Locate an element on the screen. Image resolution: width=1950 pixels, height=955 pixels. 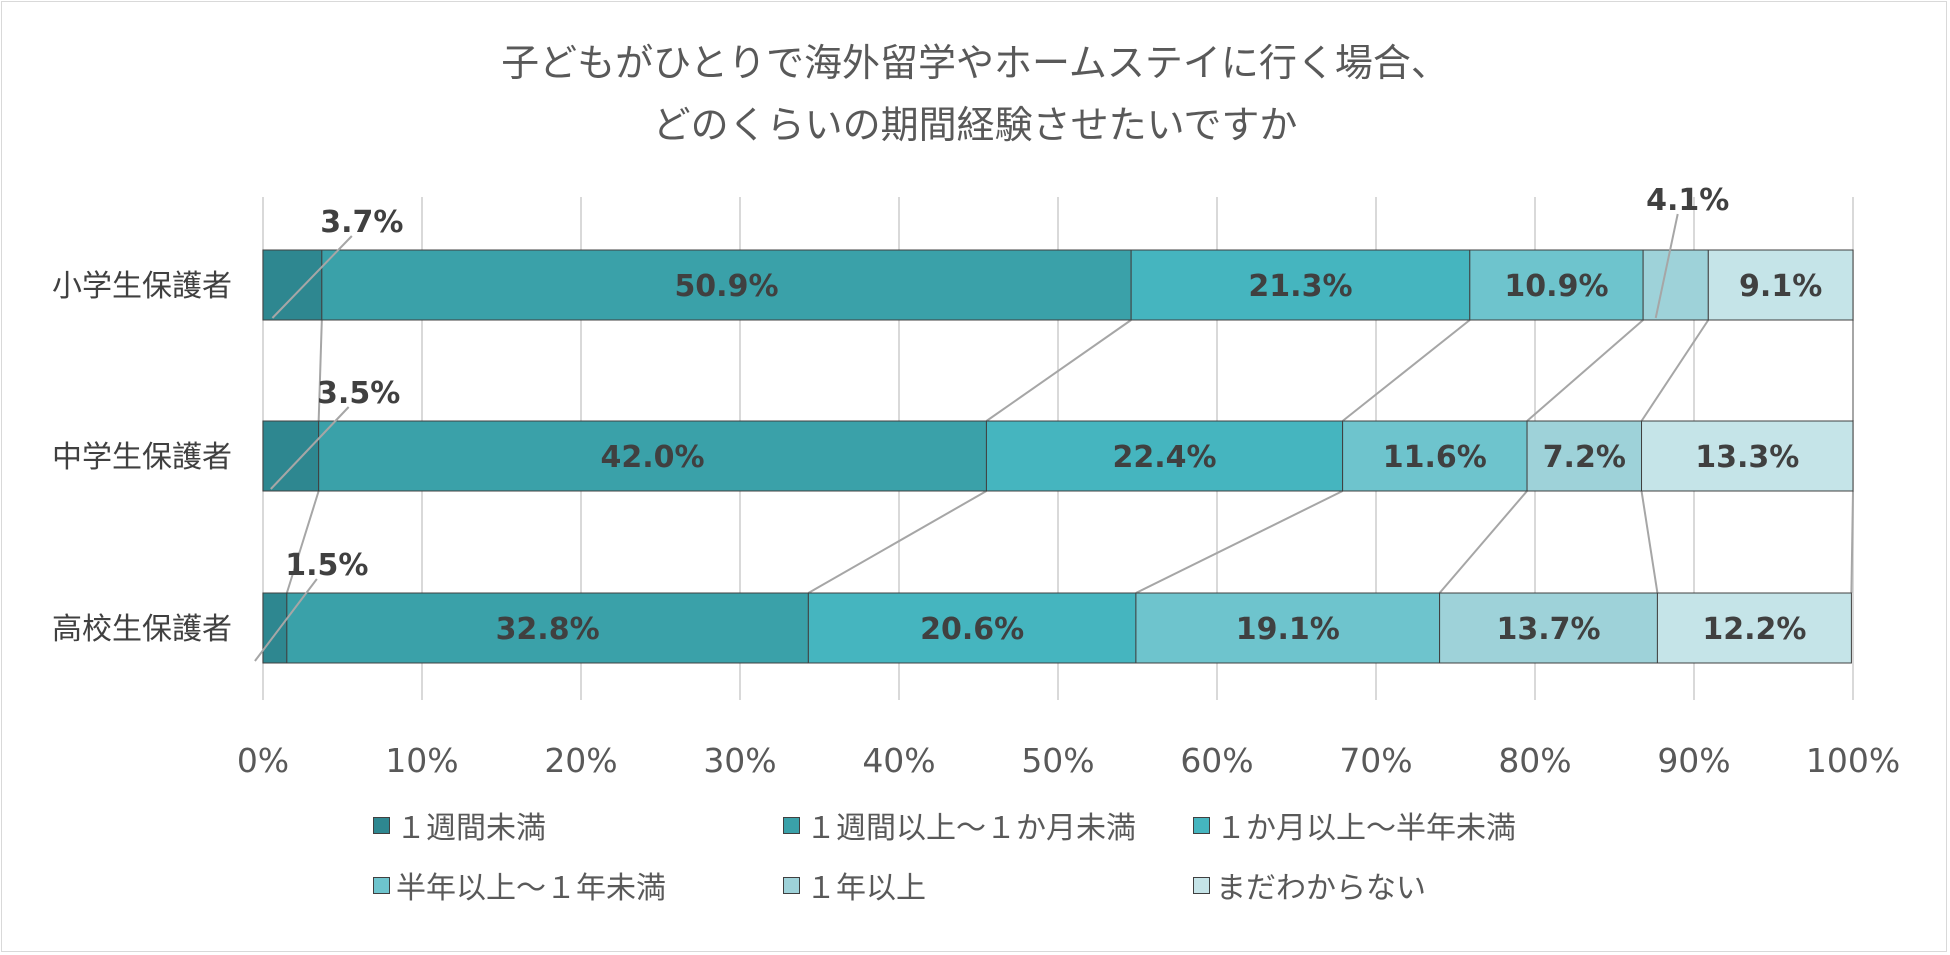
legend-label: １か月以上～半年未満 is located at coordinates (1366, 828).